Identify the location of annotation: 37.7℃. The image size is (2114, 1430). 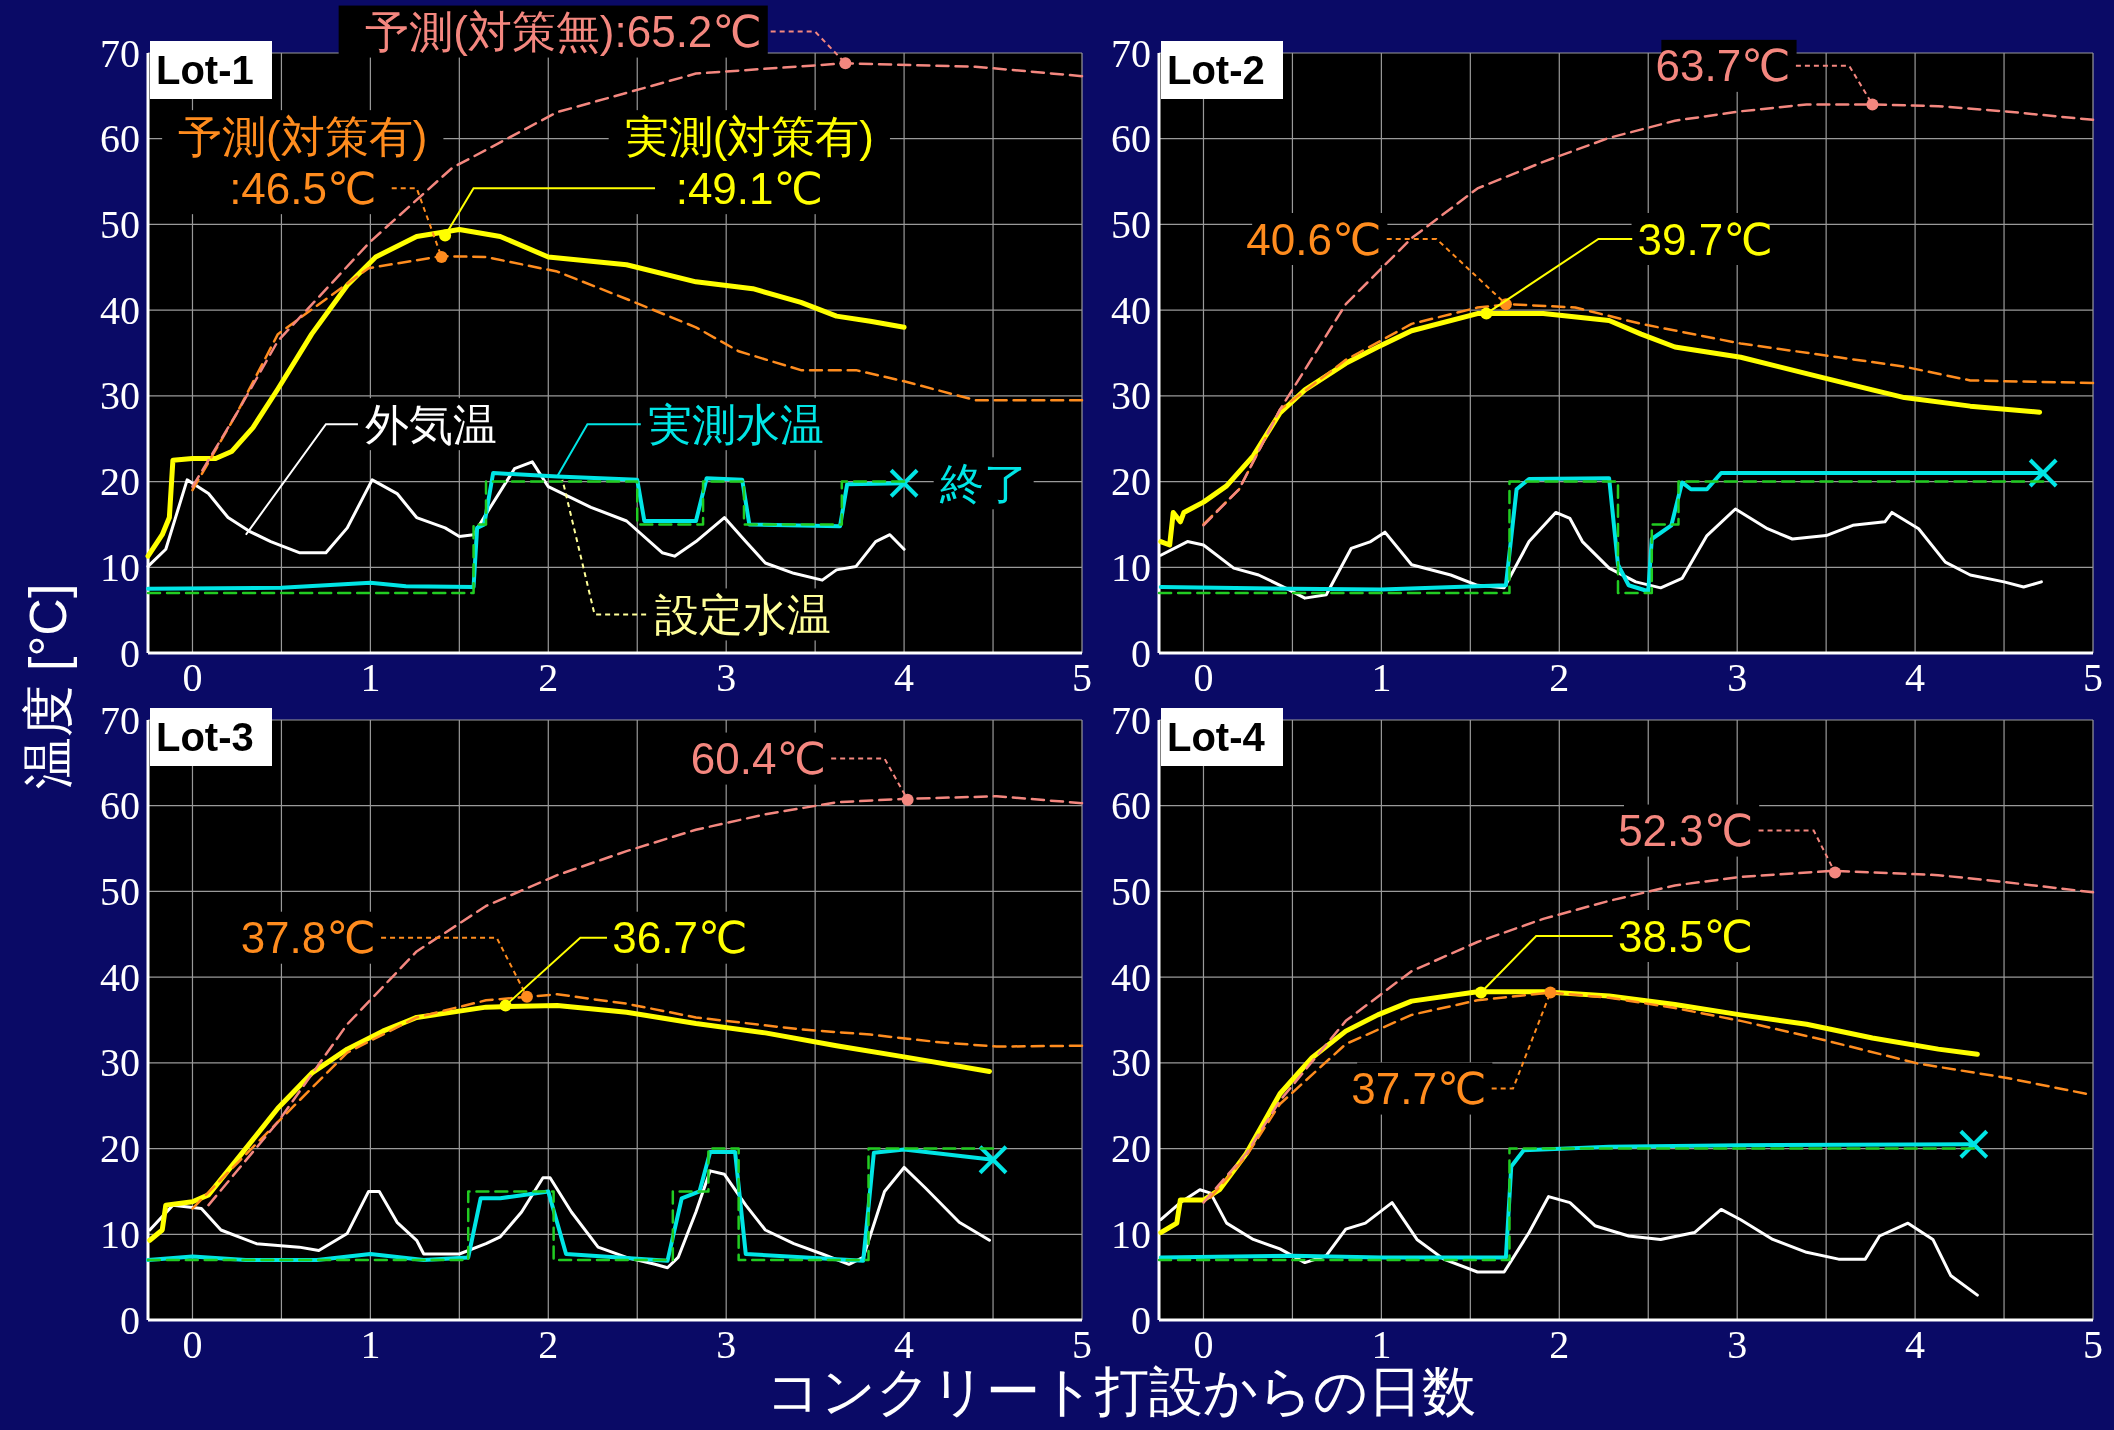
(1419, 1089).